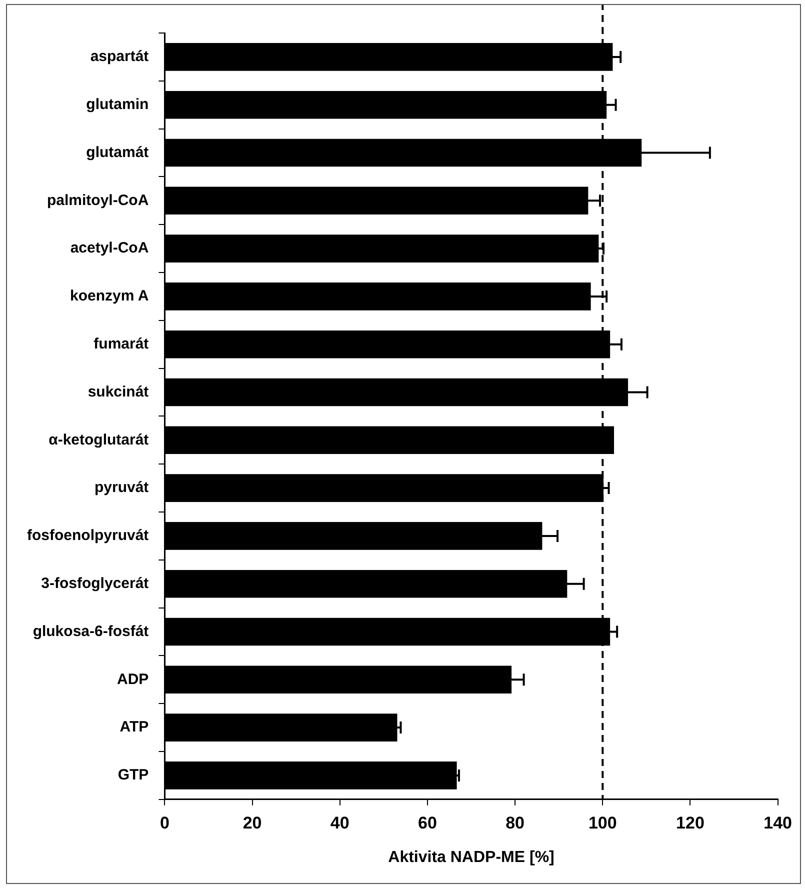 The width and height of the screenshot is (805, 890). I want to click on y-tick-label: glutamát, so click(117, 152).